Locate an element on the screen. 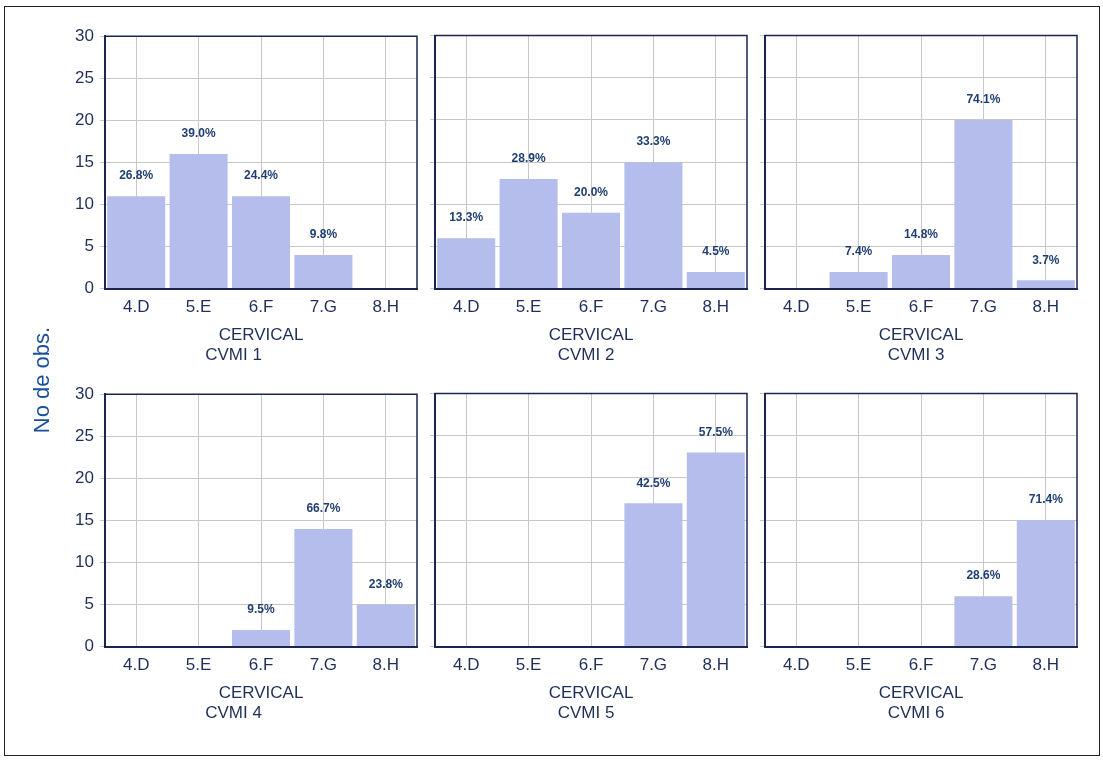 Image resolution: width=1103 pixels, height=764 pixels. text: CVMI 6 is located at coordinates (916, 713).